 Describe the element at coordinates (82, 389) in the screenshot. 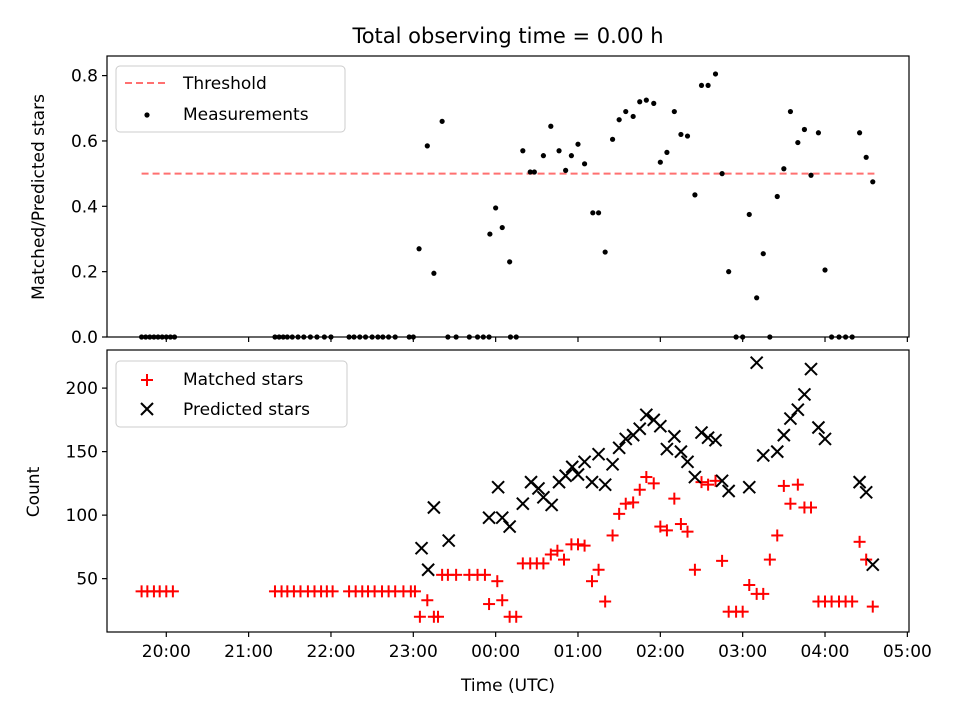

I see `y-tick-label: 200` at that location.